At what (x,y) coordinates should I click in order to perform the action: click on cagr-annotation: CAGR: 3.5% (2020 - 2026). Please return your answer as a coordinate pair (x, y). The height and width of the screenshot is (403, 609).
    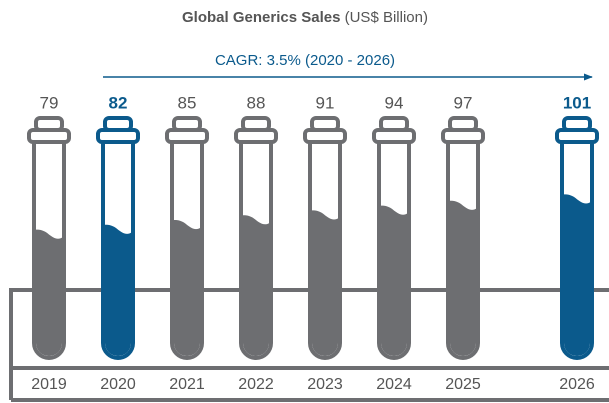
    Looking at the image, I should click on (305, 60).